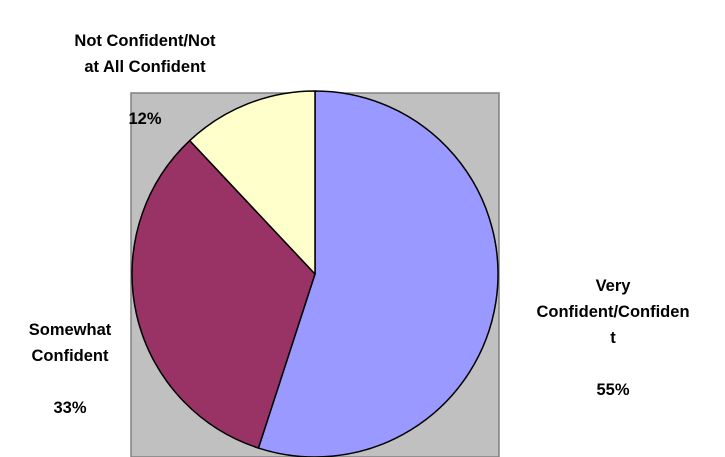 The height and width of the screenshot is (457, 725). Describe the element at coordinates (145, 119) in the screenshot. I see `slice-label-not-confident-percent: 12%` at that location.